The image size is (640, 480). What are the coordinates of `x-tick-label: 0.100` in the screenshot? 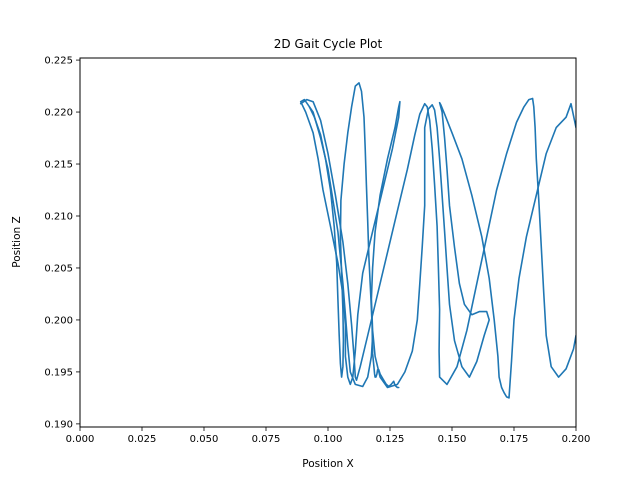 It's located at (328, 439).